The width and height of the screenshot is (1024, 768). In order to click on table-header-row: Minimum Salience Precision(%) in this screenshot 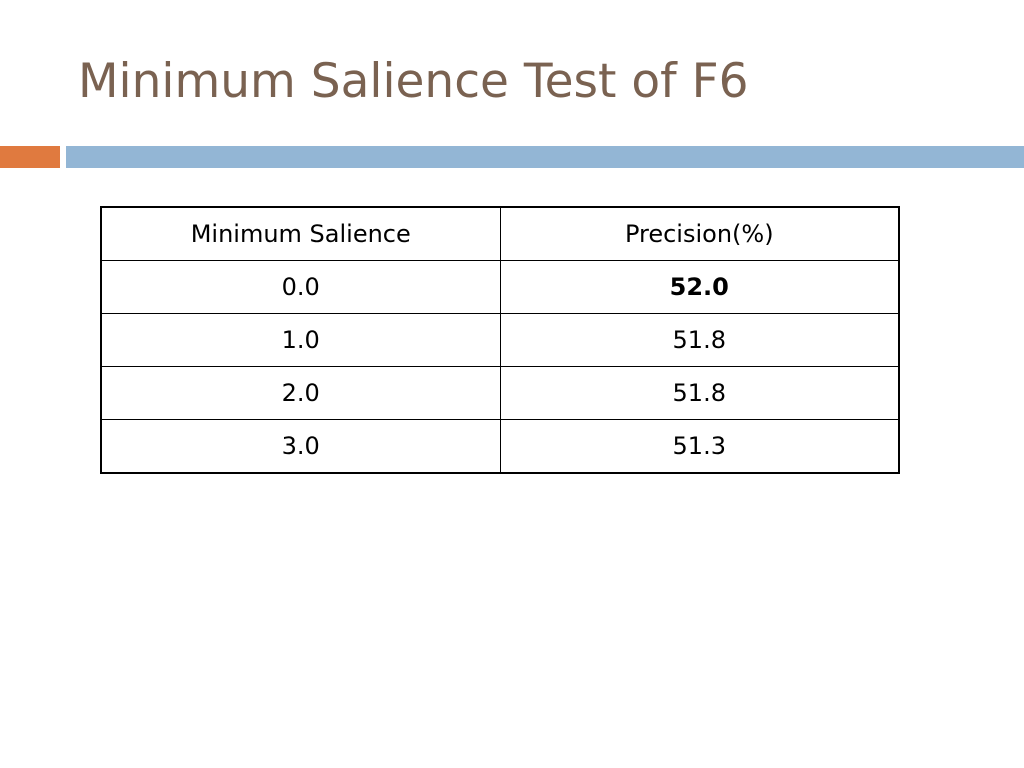, I will do `click(500, 233)`.